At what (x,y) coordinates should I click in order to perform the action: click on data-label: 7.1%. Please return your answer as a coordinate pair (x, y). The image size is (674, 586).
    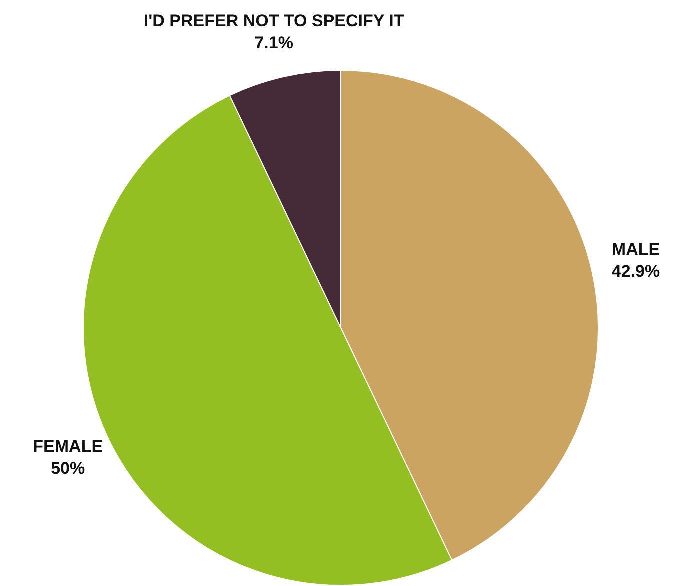
    Looking at the image, I should click on (274, 43).